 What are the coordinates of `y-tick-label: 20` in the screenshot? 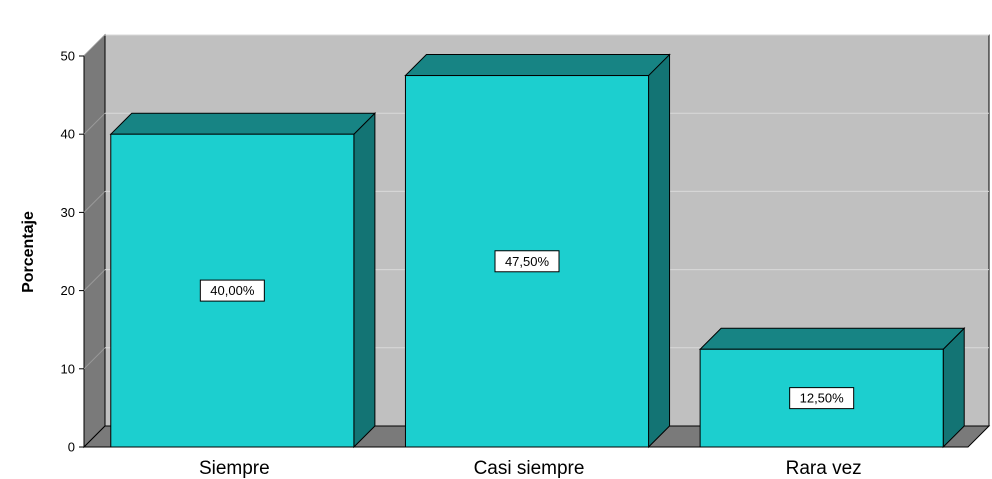 It's located at (68, 290).